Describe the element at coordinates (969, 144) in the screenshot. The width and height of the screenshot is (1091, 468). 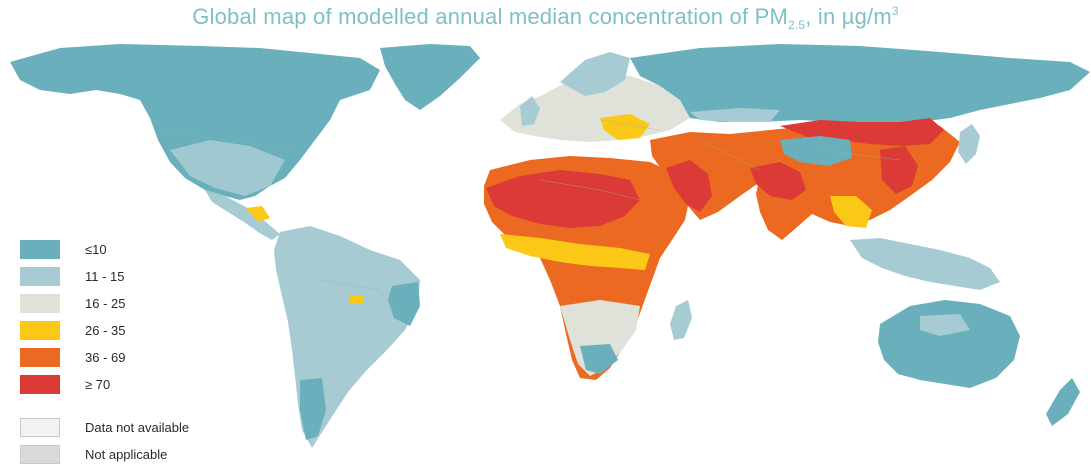
I see `japan` at that location.